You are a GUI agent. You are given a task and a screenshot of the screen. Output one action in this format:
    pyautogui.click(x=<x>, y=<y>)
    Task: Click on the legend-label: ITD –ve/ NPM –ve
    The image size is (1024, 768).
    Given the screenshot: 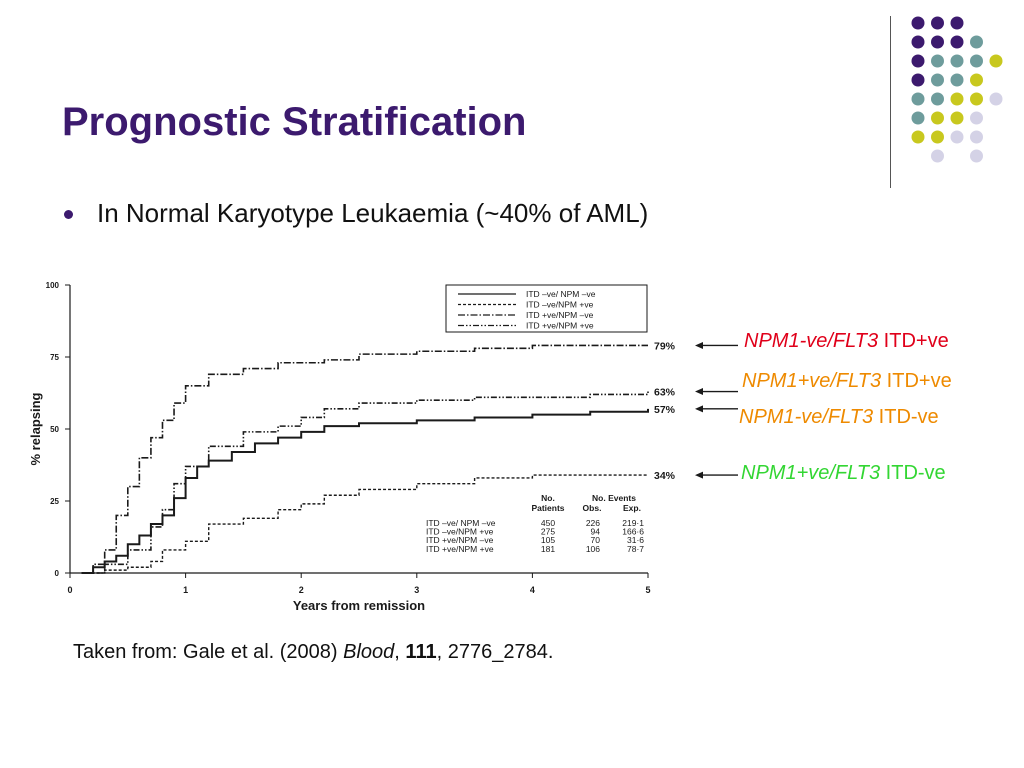 What is the action you would take?
    pyautogui.click(x=561, y=294)
    